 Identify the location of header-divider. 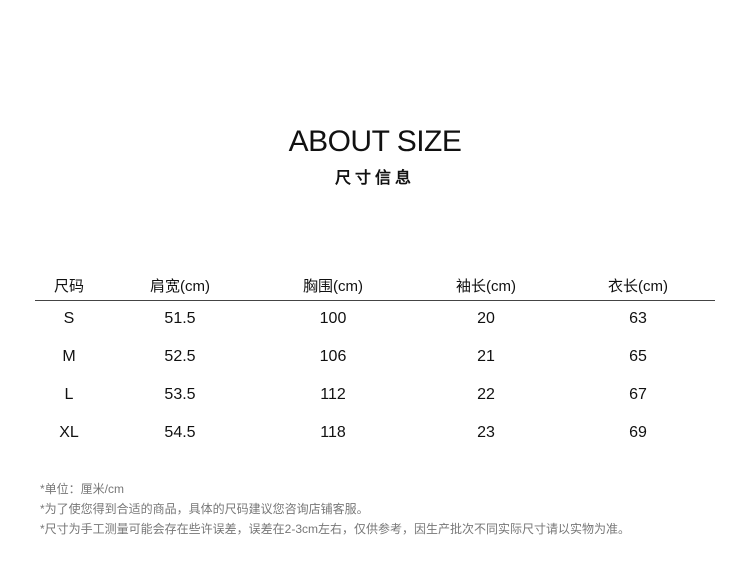
(375, 300).